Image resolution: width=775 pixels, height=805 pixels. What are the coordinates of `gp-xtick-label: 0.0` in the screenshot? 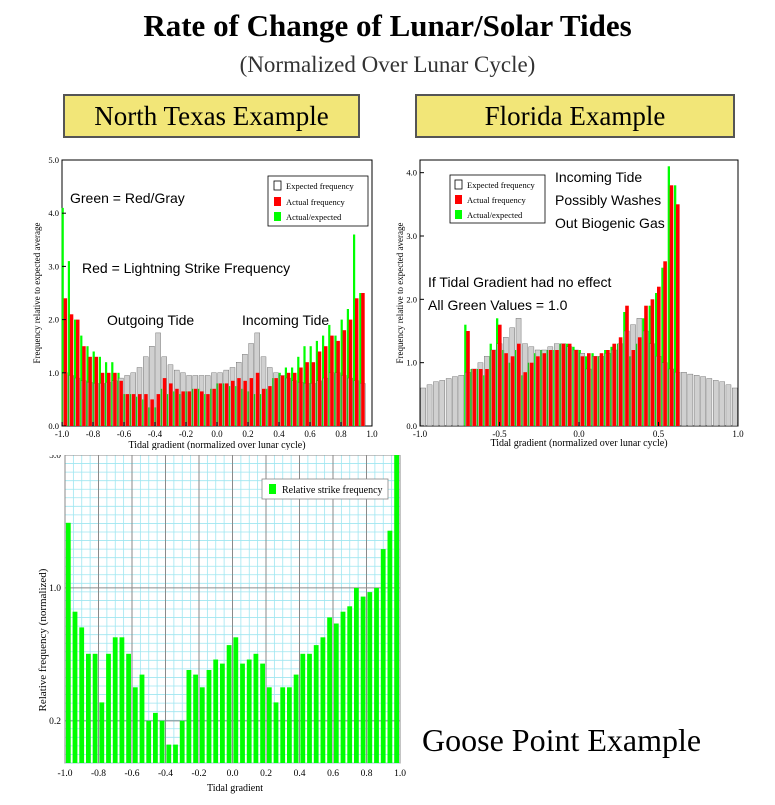 It's located at (233, 774).